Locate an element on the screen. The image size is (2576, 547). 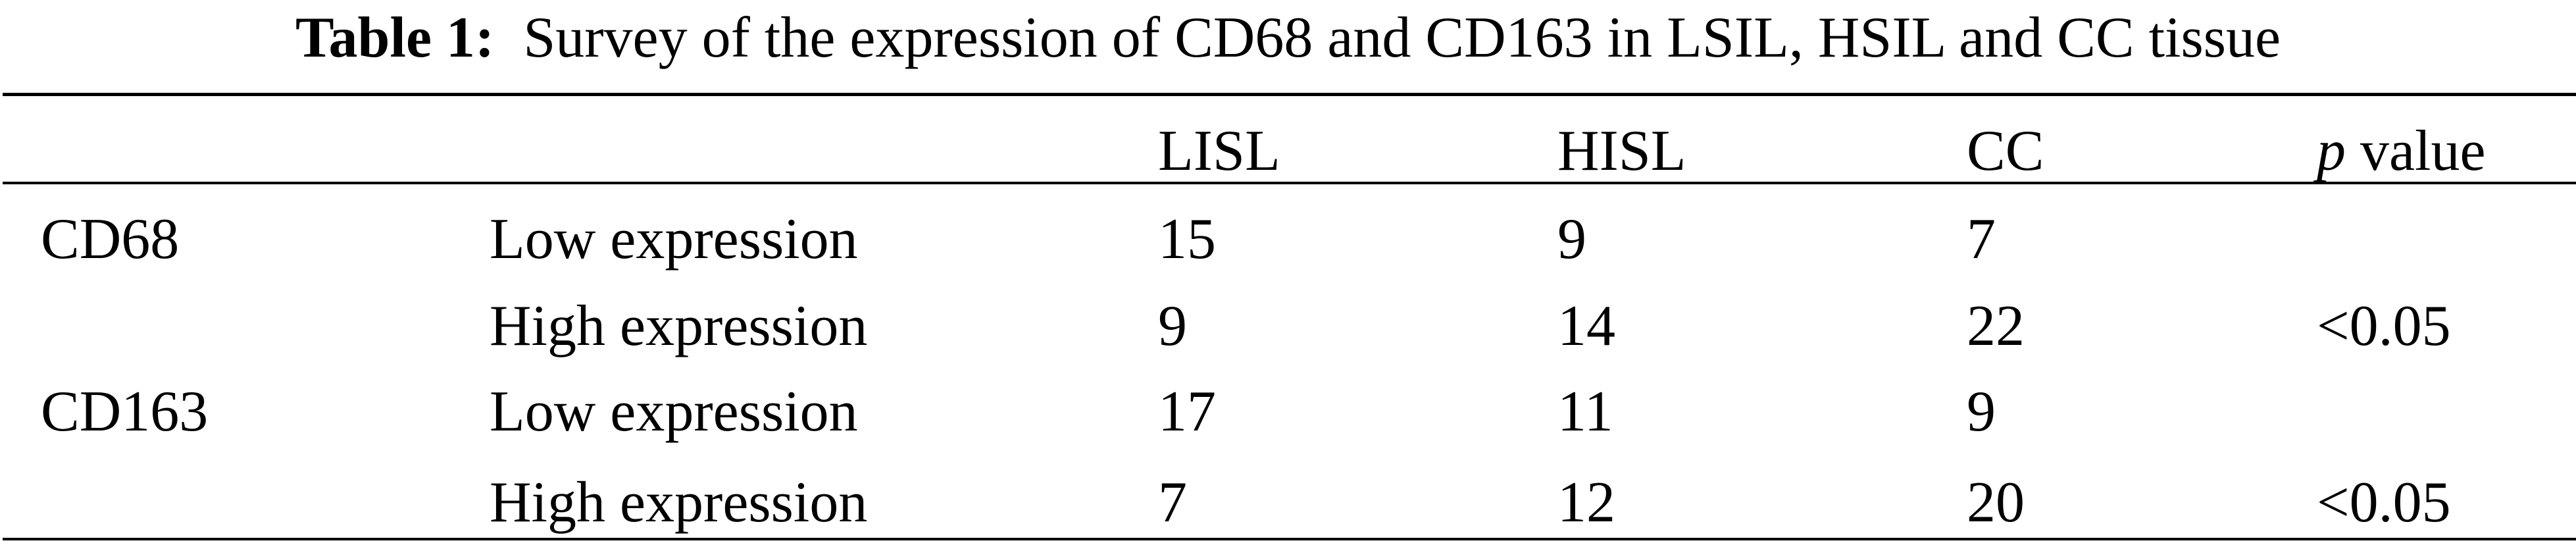
header-rule is located at coordinates (1289, 183).